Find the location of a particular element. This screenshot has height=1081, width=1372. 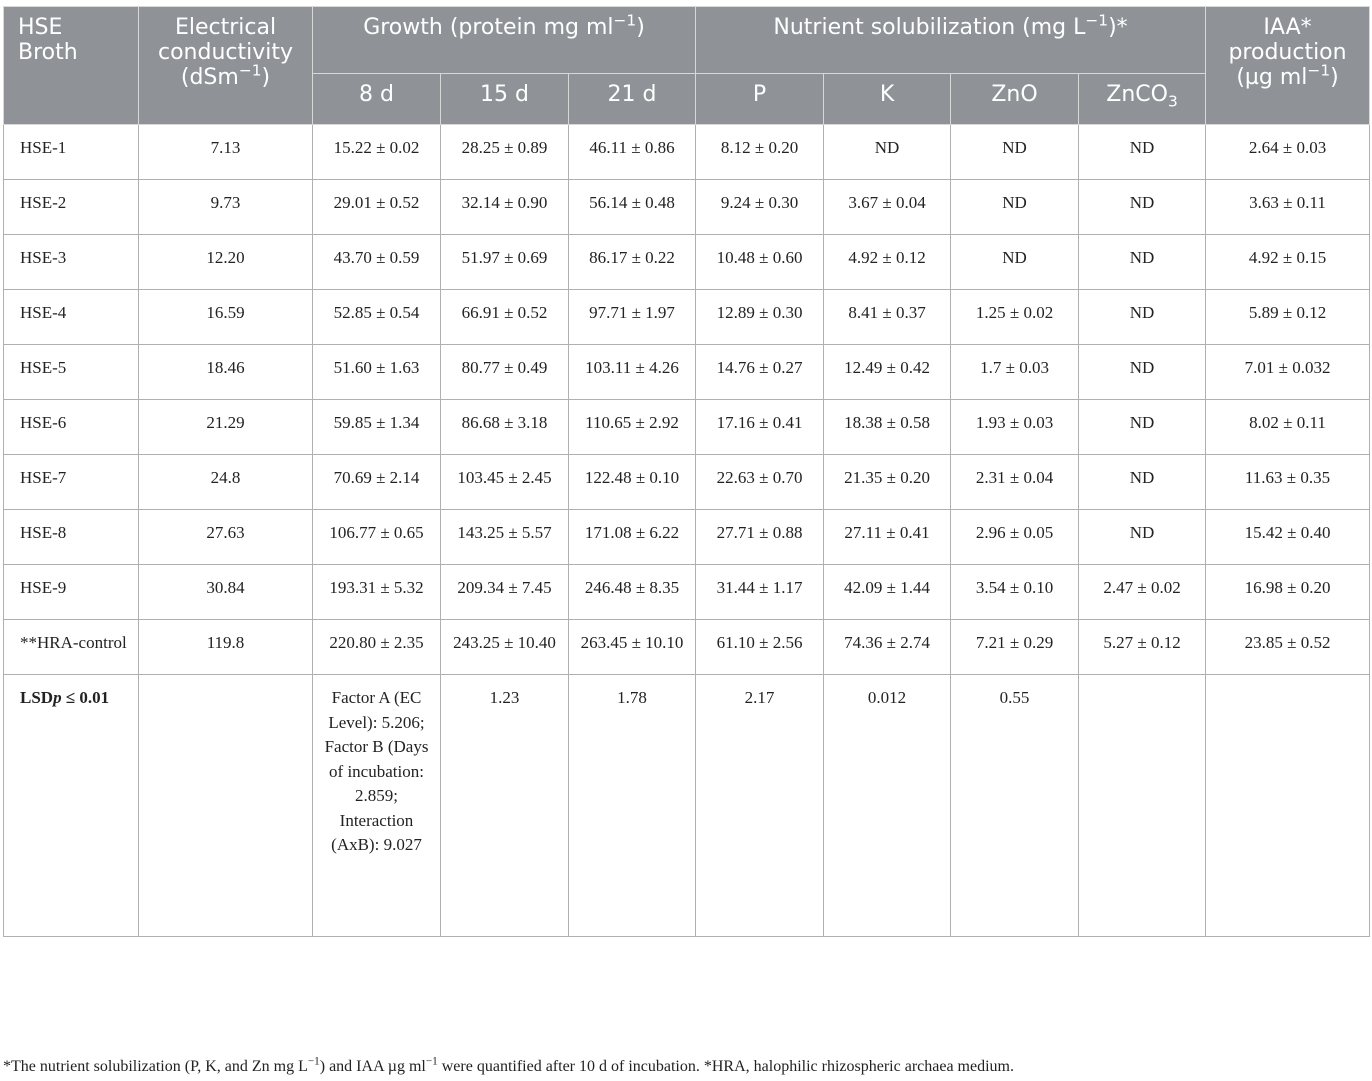

header-nutrient: Nutrient solubilization (mg L−1)* is located at coordinates (951, 40).